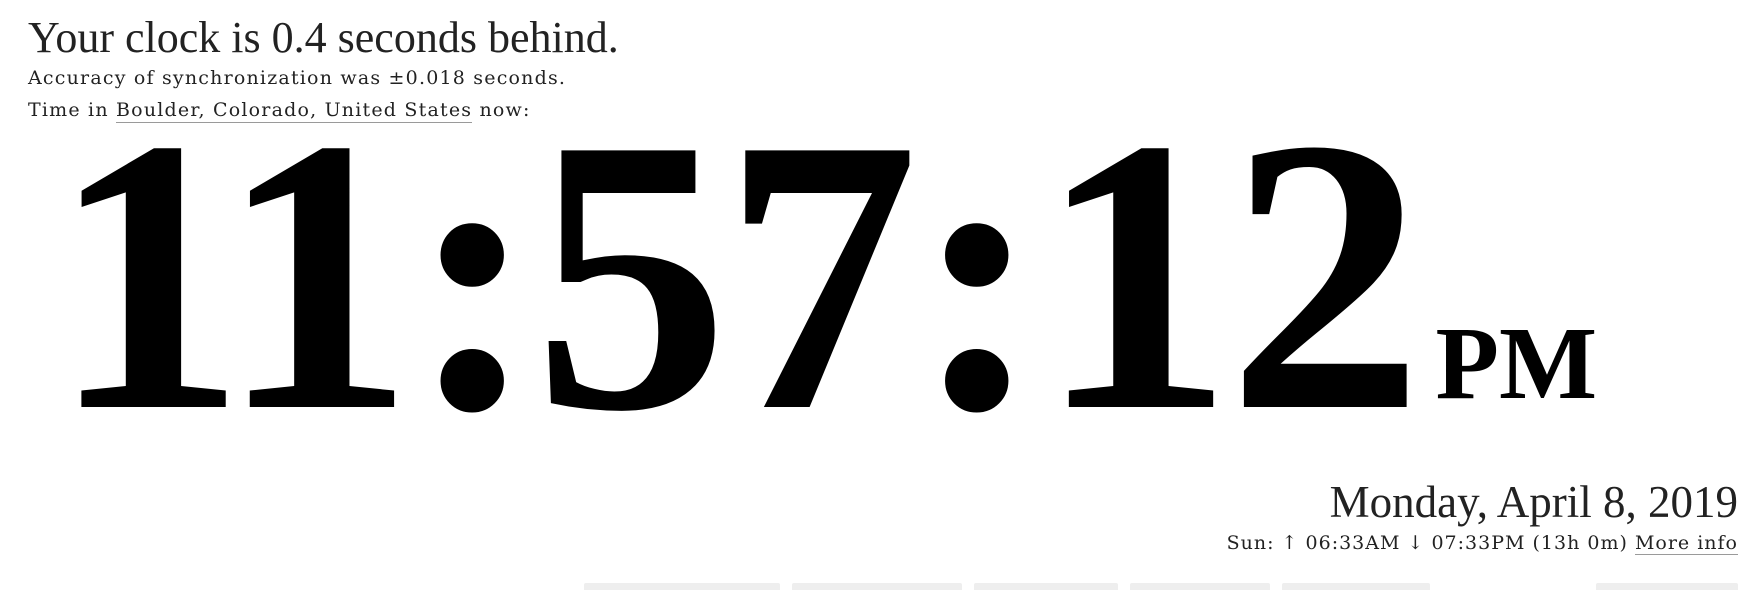 The height and width of the screenshot is (590, 1764). Describe the element at coordinates (1290, 543) in the screenshot. I see `arrow-up-icon: ↑` at that location.